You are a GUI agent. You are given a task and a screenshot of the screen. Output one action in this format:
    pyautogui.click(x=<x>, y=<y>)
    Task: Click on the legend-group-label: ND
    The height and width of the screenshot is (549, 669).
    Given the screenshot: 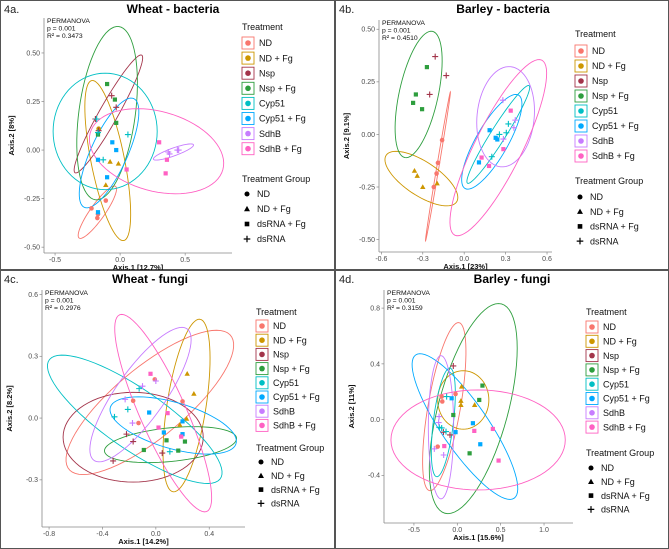 What is the action you would take?
    pyautogui.click(x=263, y=194)
    